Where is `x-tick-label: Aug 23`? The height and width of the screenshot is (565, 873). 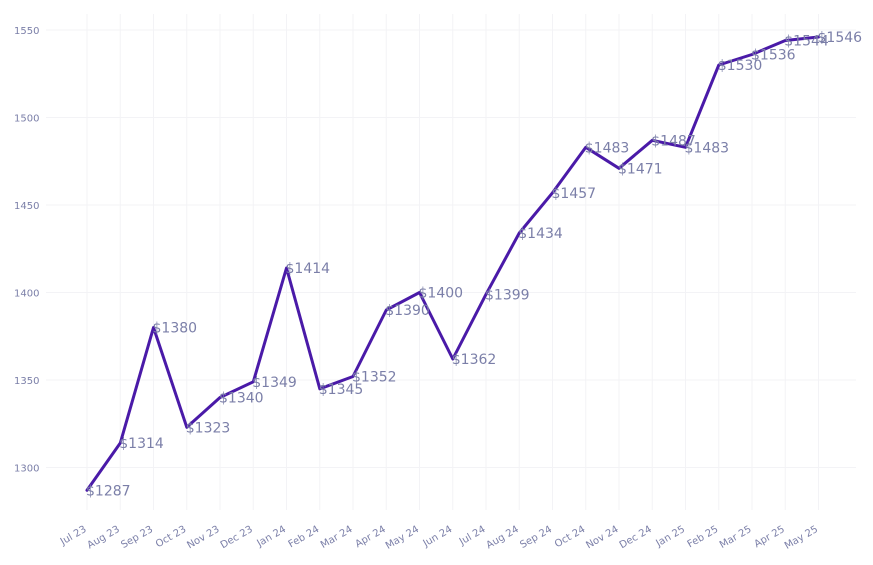 x-tick-label: Aug 23 is located at coordinates (104, 537).